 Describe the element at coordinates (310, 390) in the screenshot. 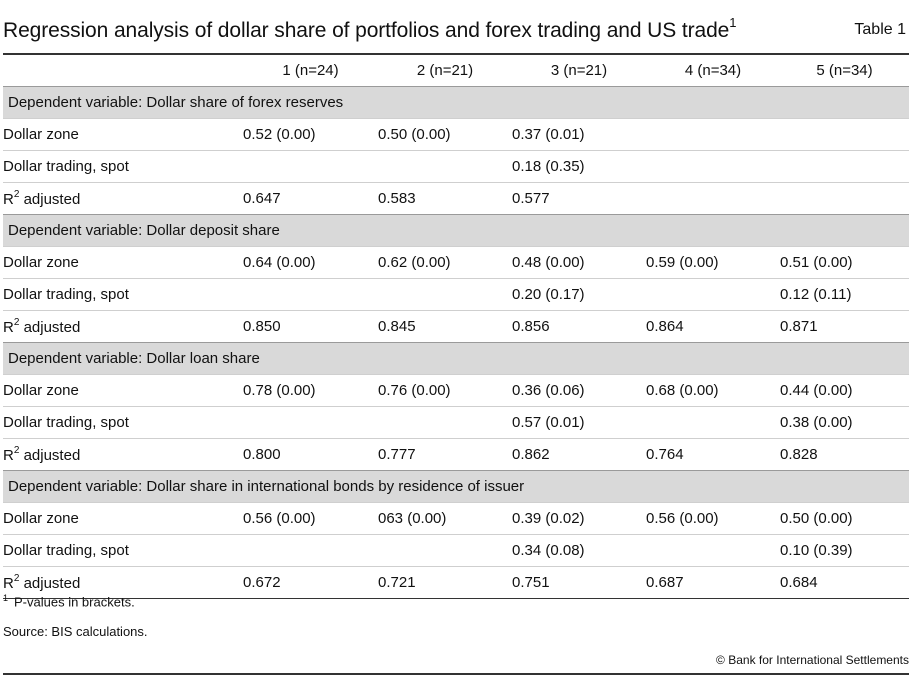

I see `table-cell: 0.78 (0.00)` at that location.